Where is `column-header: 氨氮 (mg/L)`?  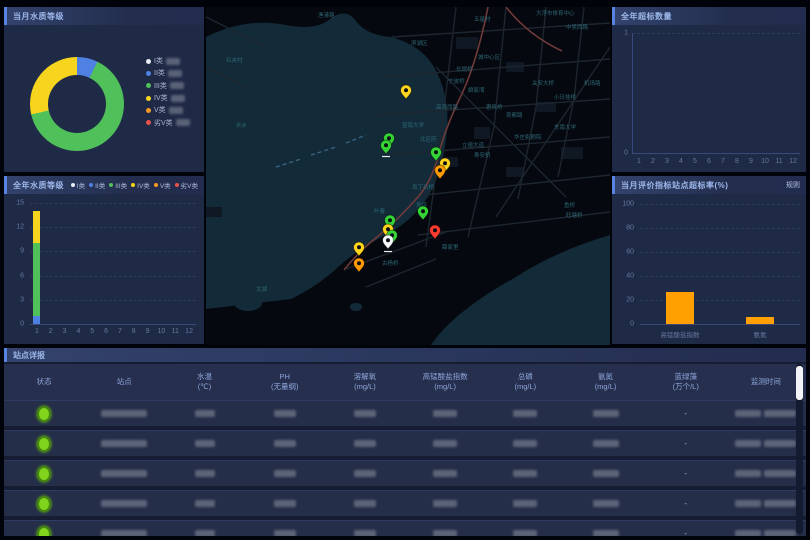
column-header: 氨氮 (mg/L) is located at coordinates (605, 381).